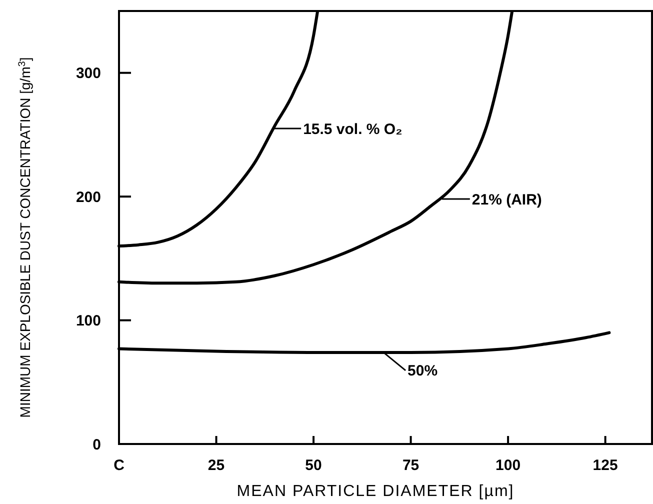 This screenshot has width=653, height=504. What do you see at coordinates (313, 465) in the screenshot?
I see `x-tick-label: 50` at bounding box center [313, 465].